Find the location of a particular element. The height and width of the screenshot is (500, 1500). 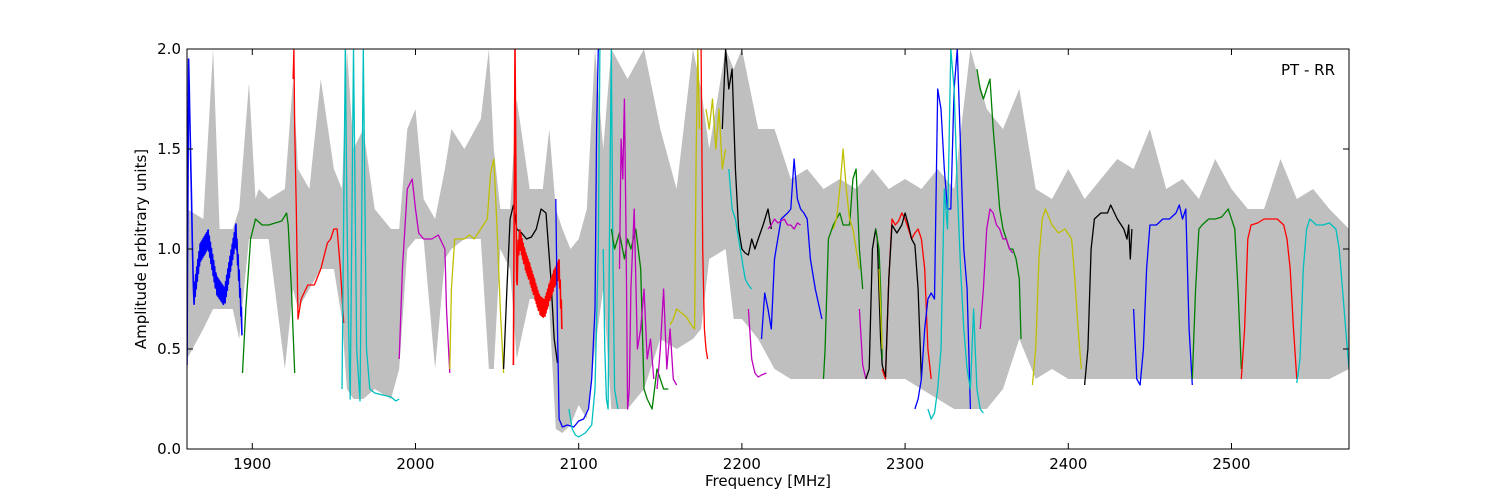

x-tick-label: 2200 is located at coordinates (742, 464).